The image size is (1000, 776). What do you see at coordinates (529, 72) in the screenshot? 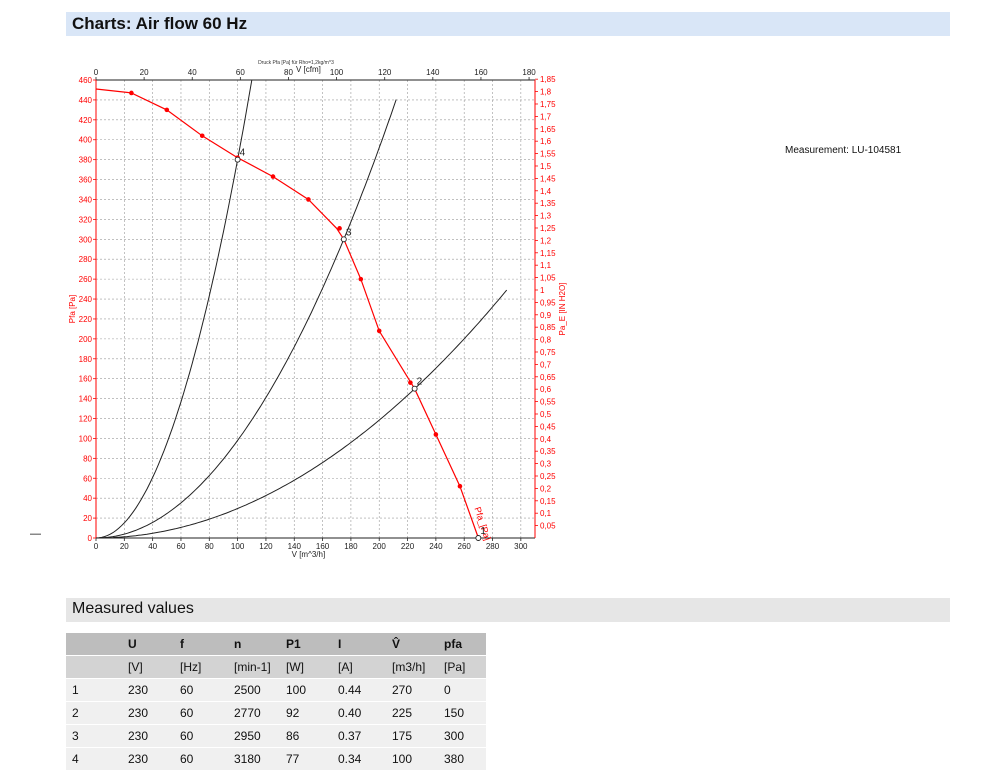
I see `top-axis-tick-label: 180` at bounding box center [529, 72].